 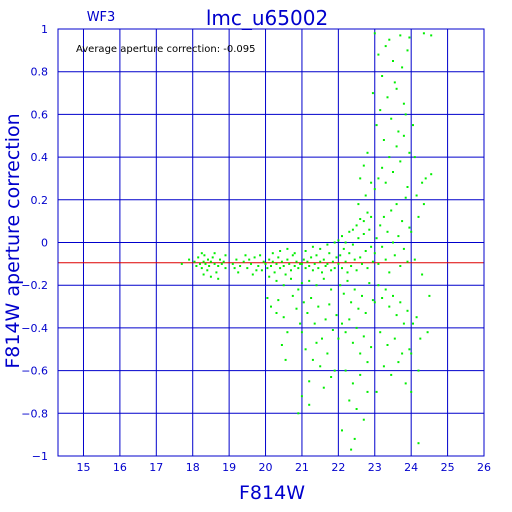 What do you see at coordinates (267, 18) in the screenshot?
I see `chart-title: lmc_u65002` at bounding box center [267, 18].